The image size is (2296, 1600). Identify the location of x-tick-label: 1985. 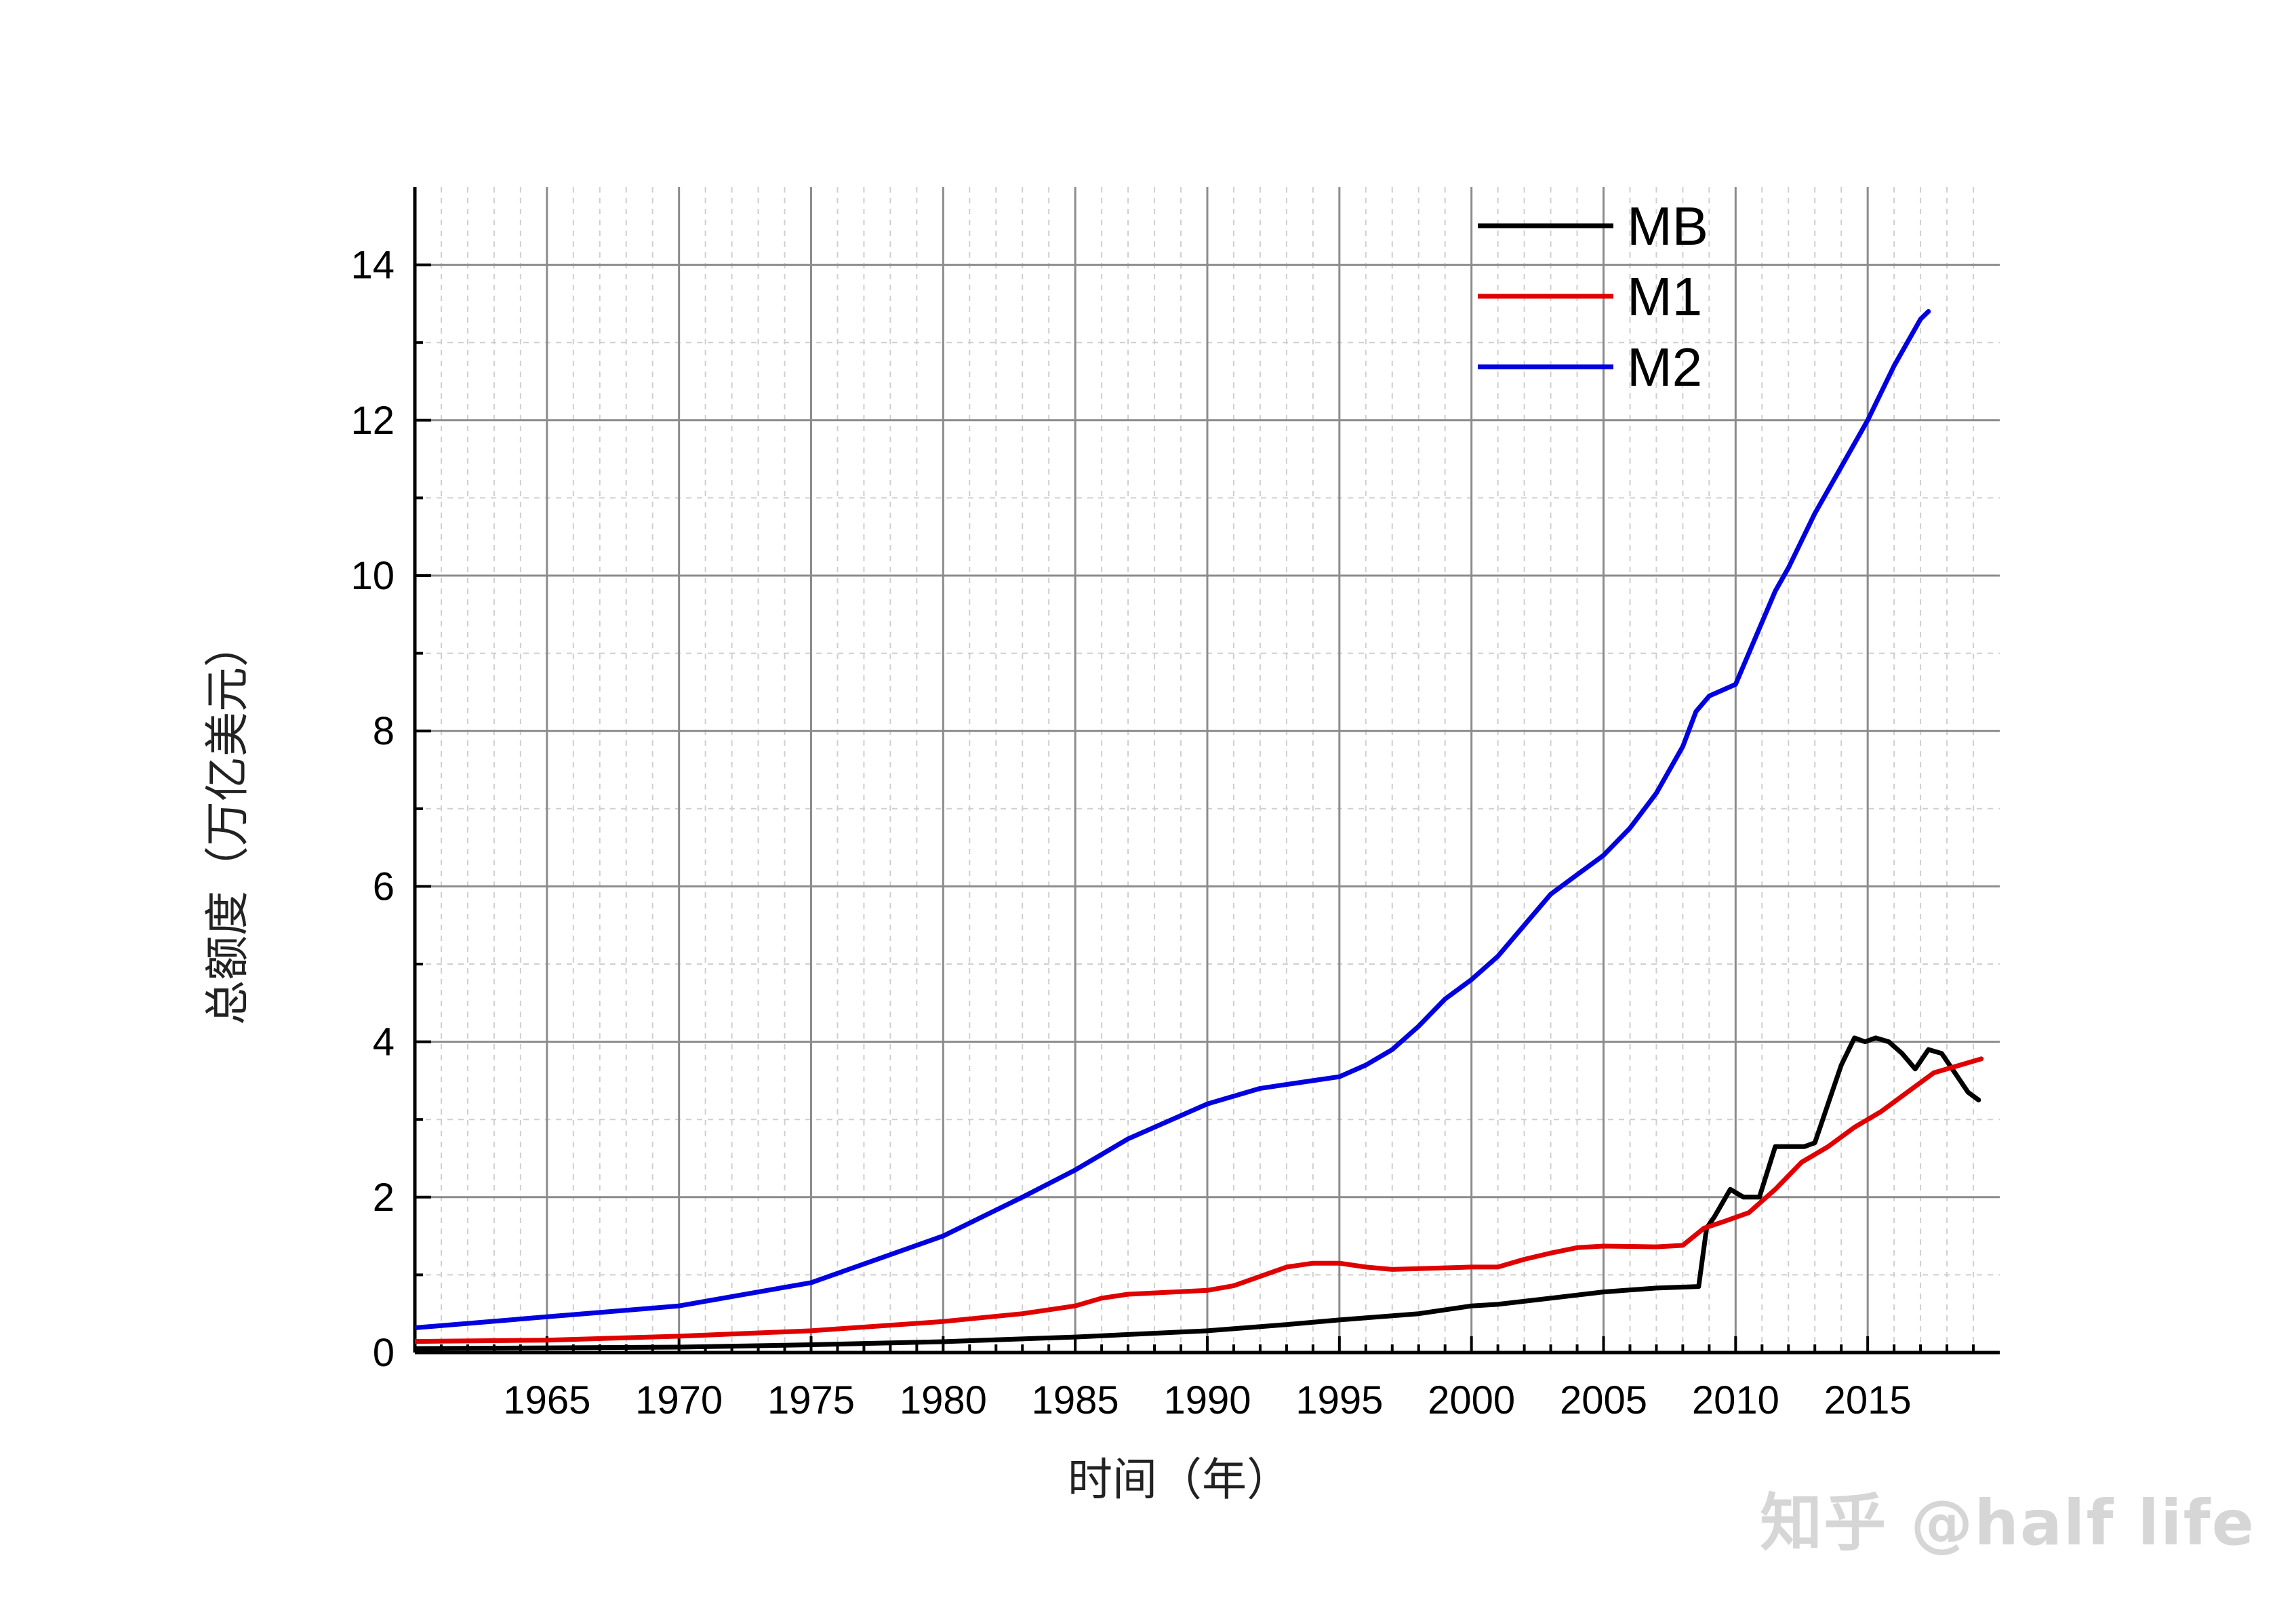
(1075, 1400).